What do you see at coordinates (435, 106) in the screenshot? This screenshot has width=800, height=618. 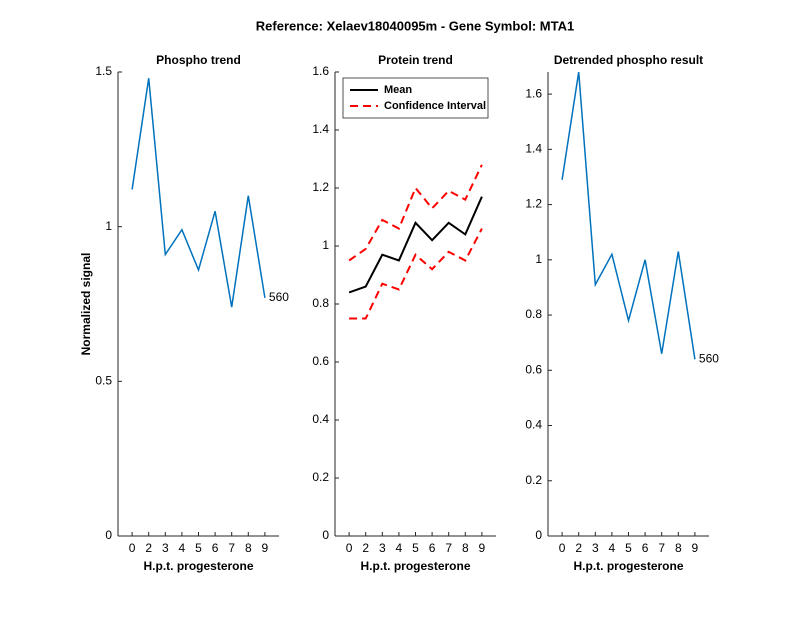 I see `legend-label: Confidence Interval` at bounding box center [435, 106].